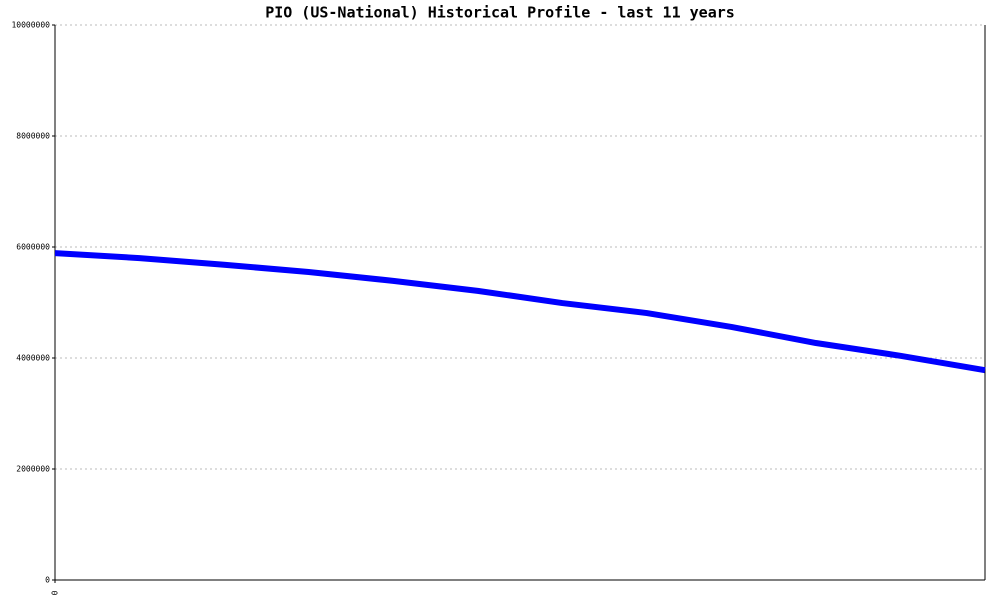  I want to click on y-tick-label: 8000000, so click(33, 136).